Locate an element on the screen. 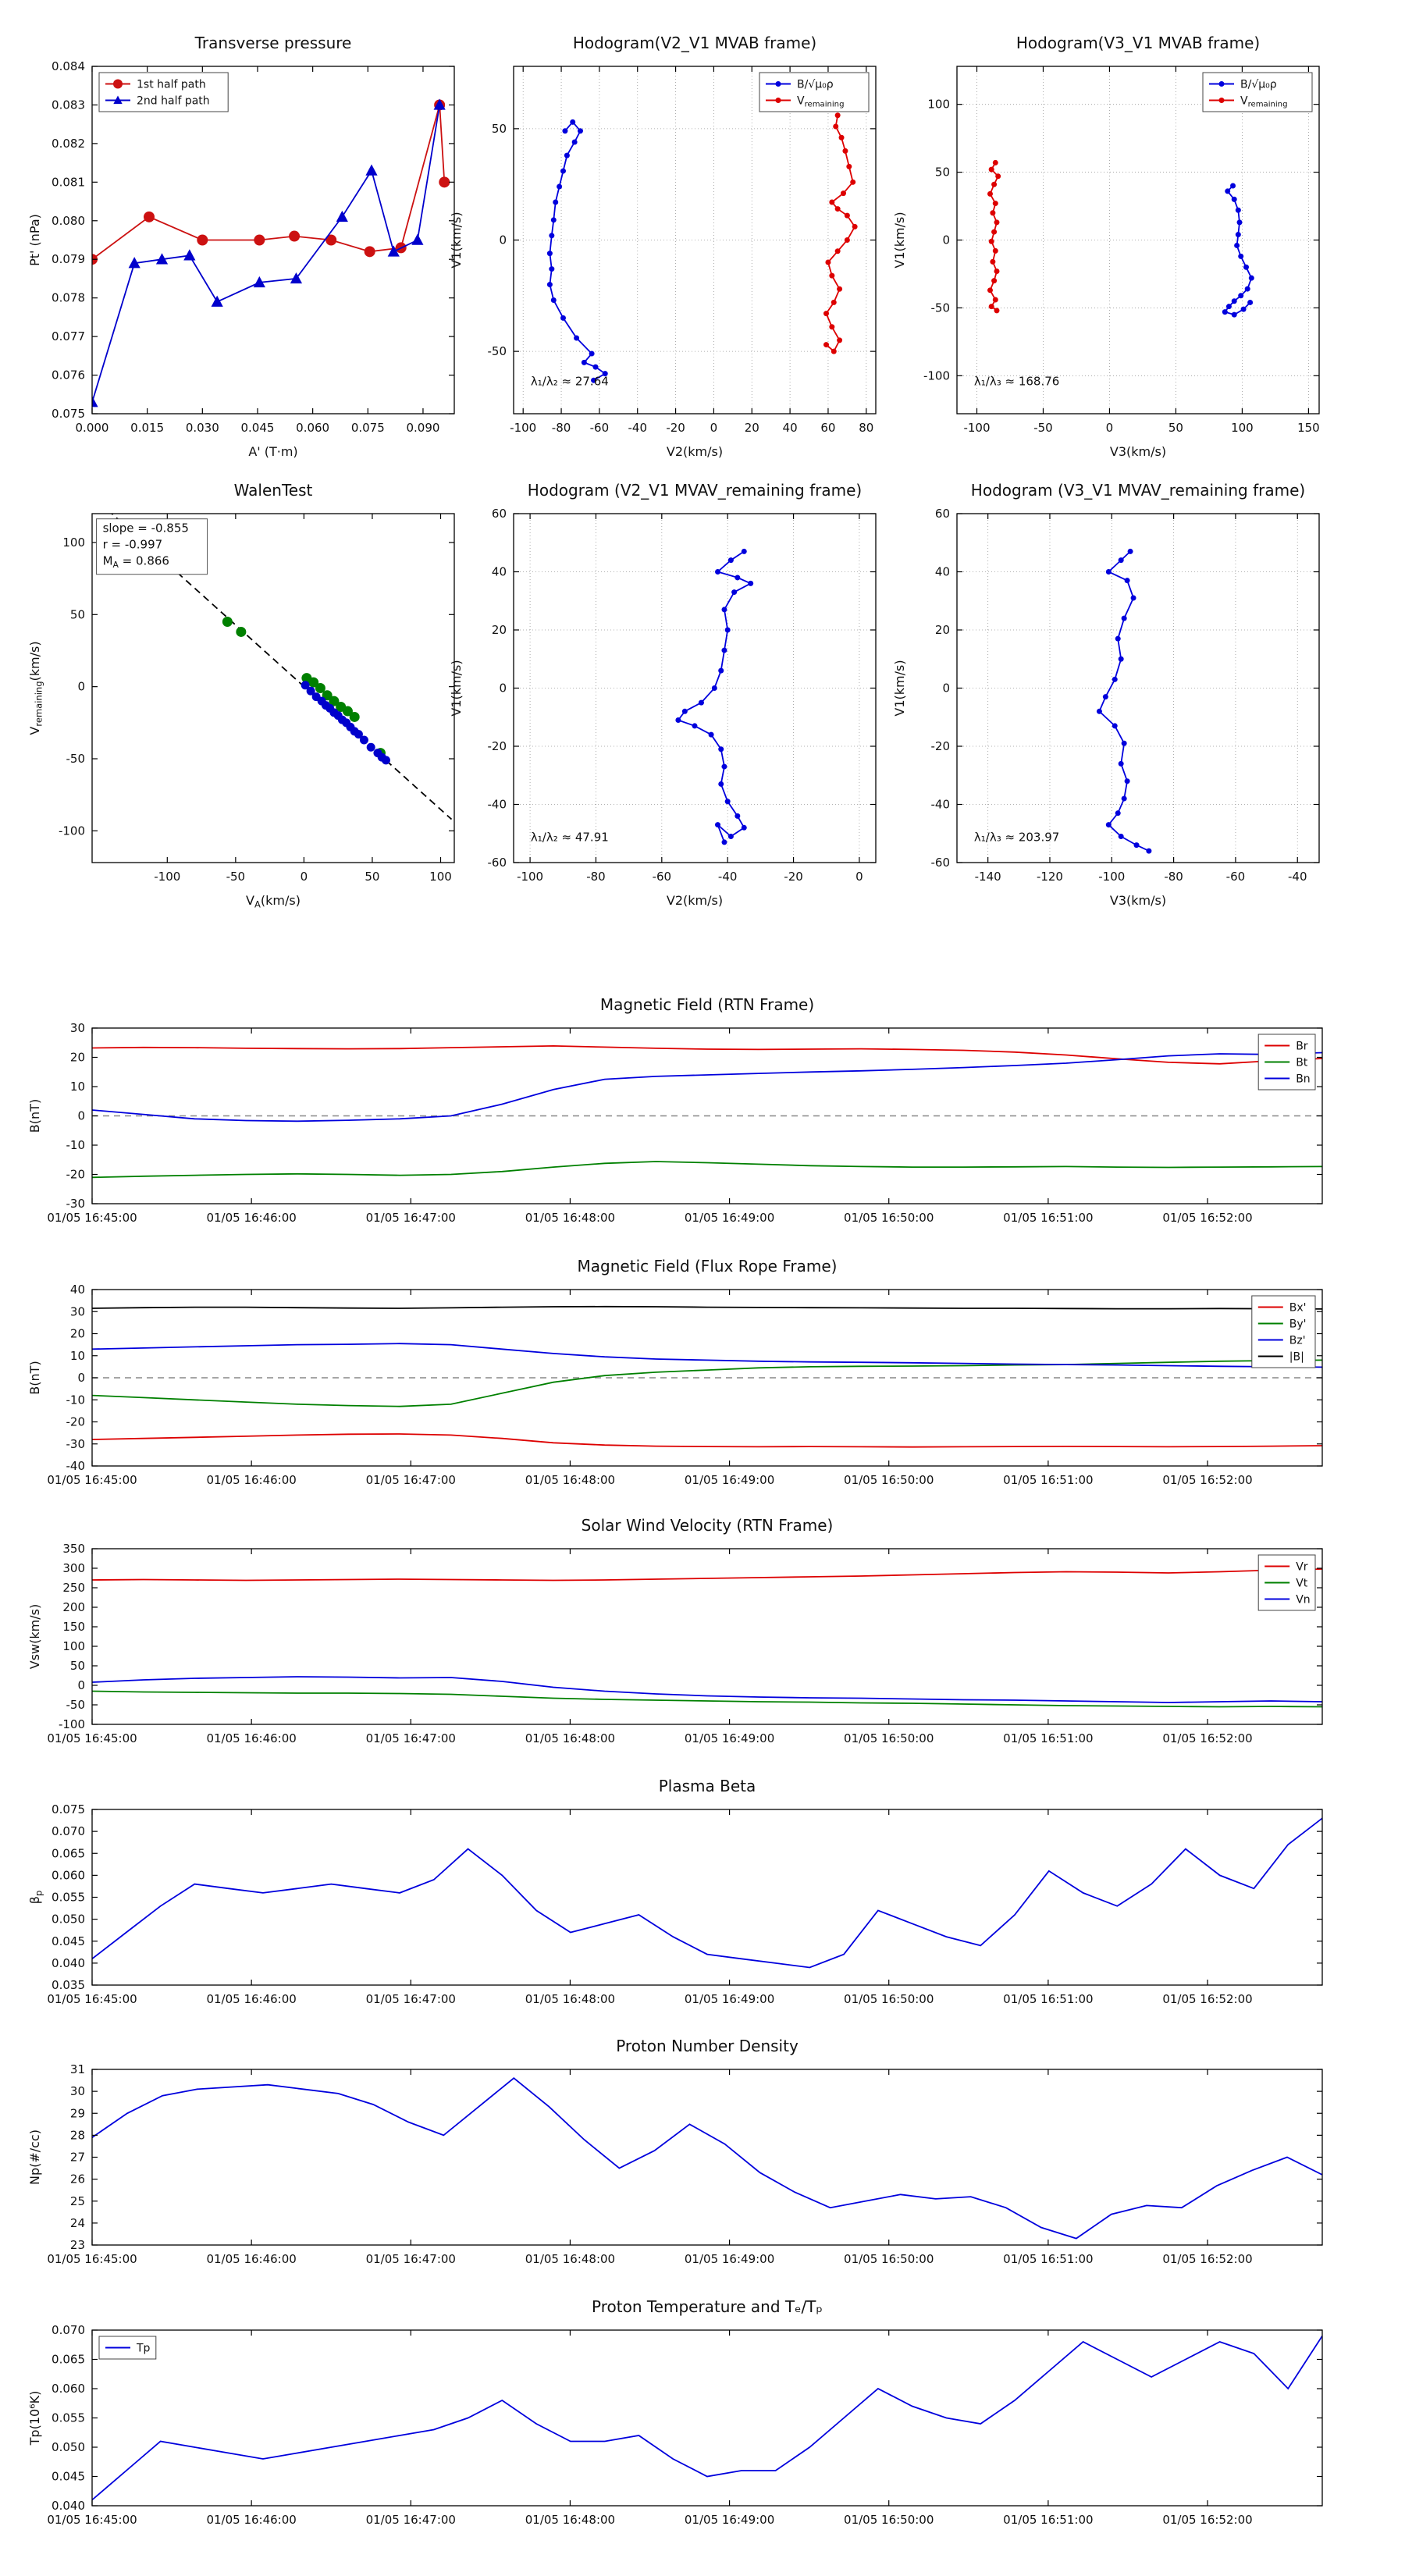  title-hodogram-v3v1-mvav: Hodogram (V3_V1 MVAV_remaining frame) is located at coordinates (1138, 490).